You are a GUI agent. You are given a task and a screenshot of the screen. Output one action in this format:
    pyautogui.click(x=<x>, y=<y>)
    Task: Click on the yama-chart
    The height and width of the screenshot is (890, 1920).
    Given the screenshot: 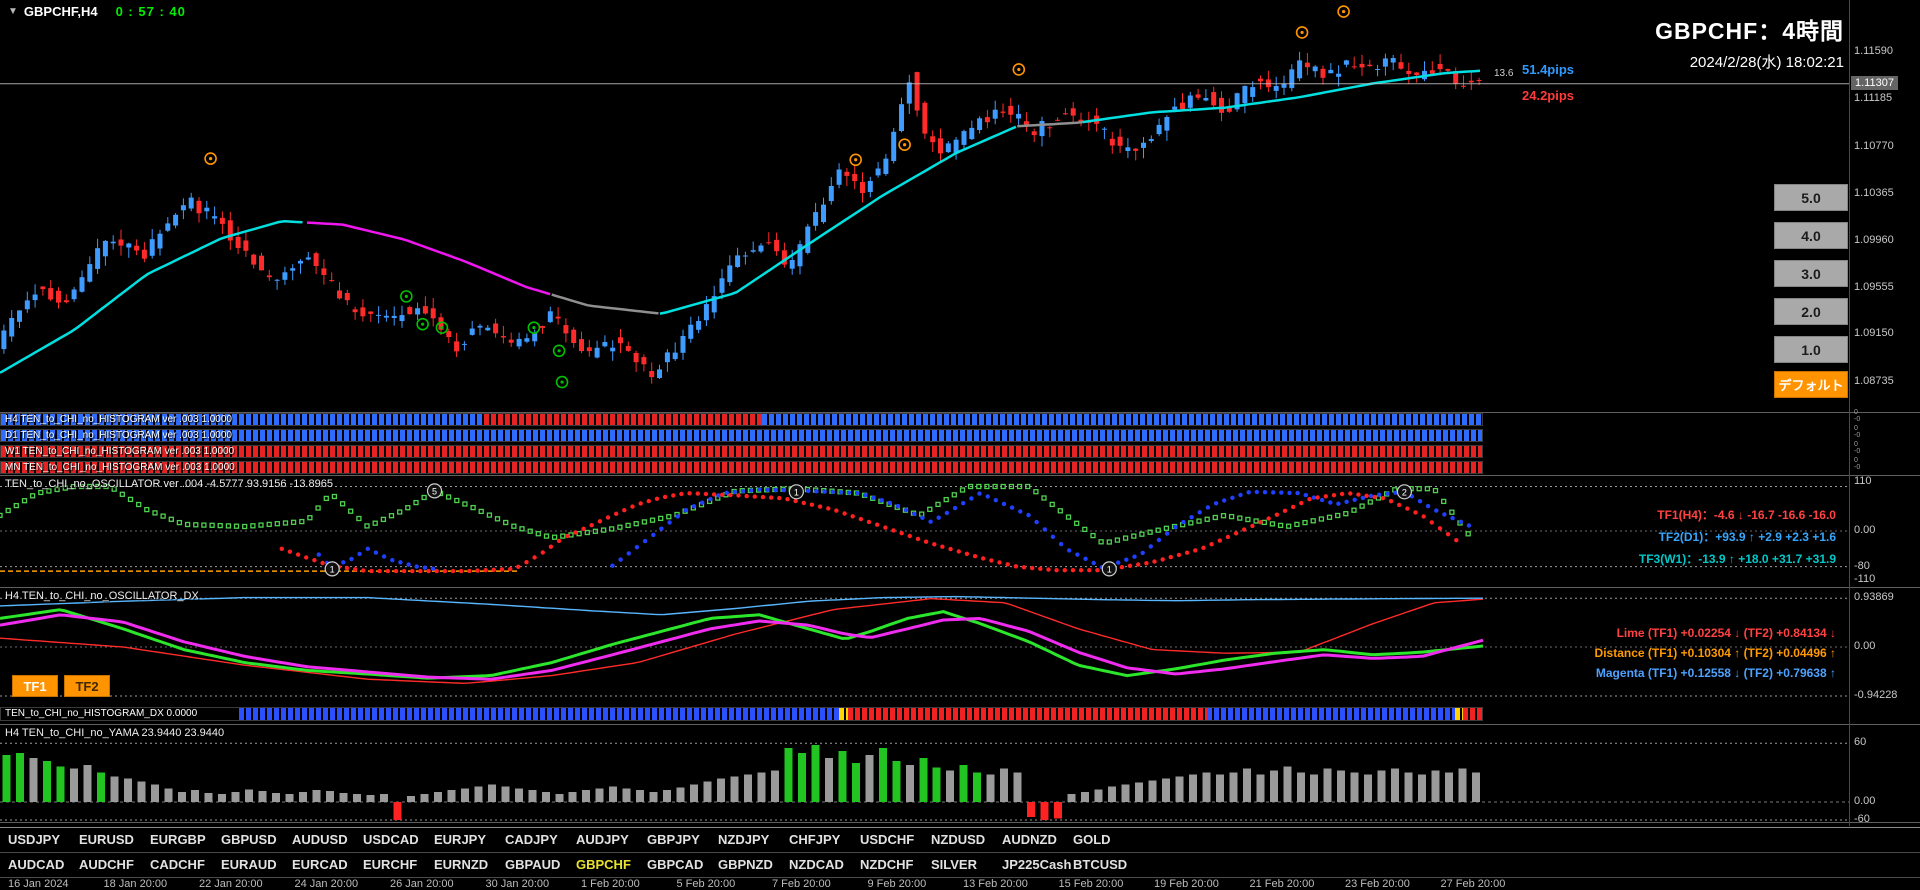 What is the action you would take?
    pyautogui.click(x=924, y=781)
    